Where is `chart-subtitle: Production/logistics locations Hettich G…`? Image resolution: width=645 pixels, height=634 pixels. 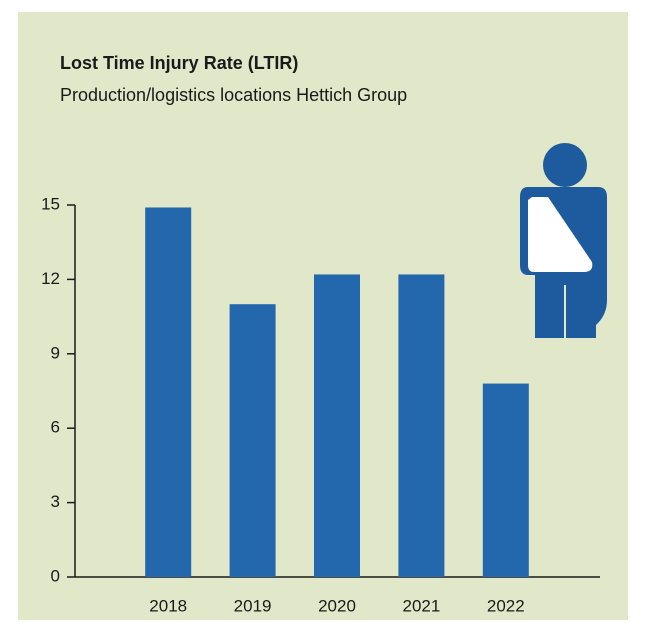
chart-subtitle: Production/logistics locations Hettich G… is located at coordinates (233, 95).